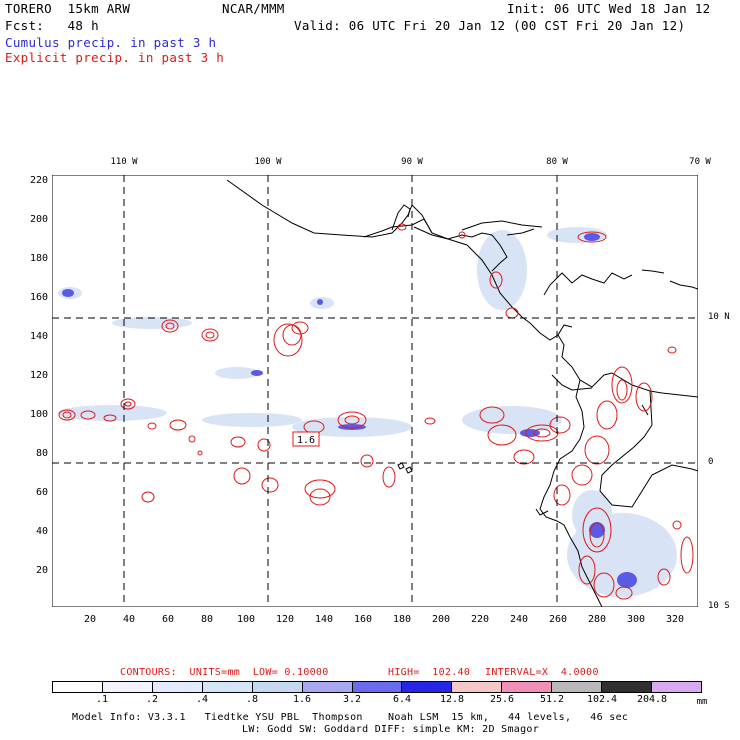 Image resolution: width=740 pixels, height=740 pixels. Describe the element at coordinates (224, 672) in the screenshot. I see `contour-info: CONTOURS: UNITS=mm LOW= 0.10000` at that location.